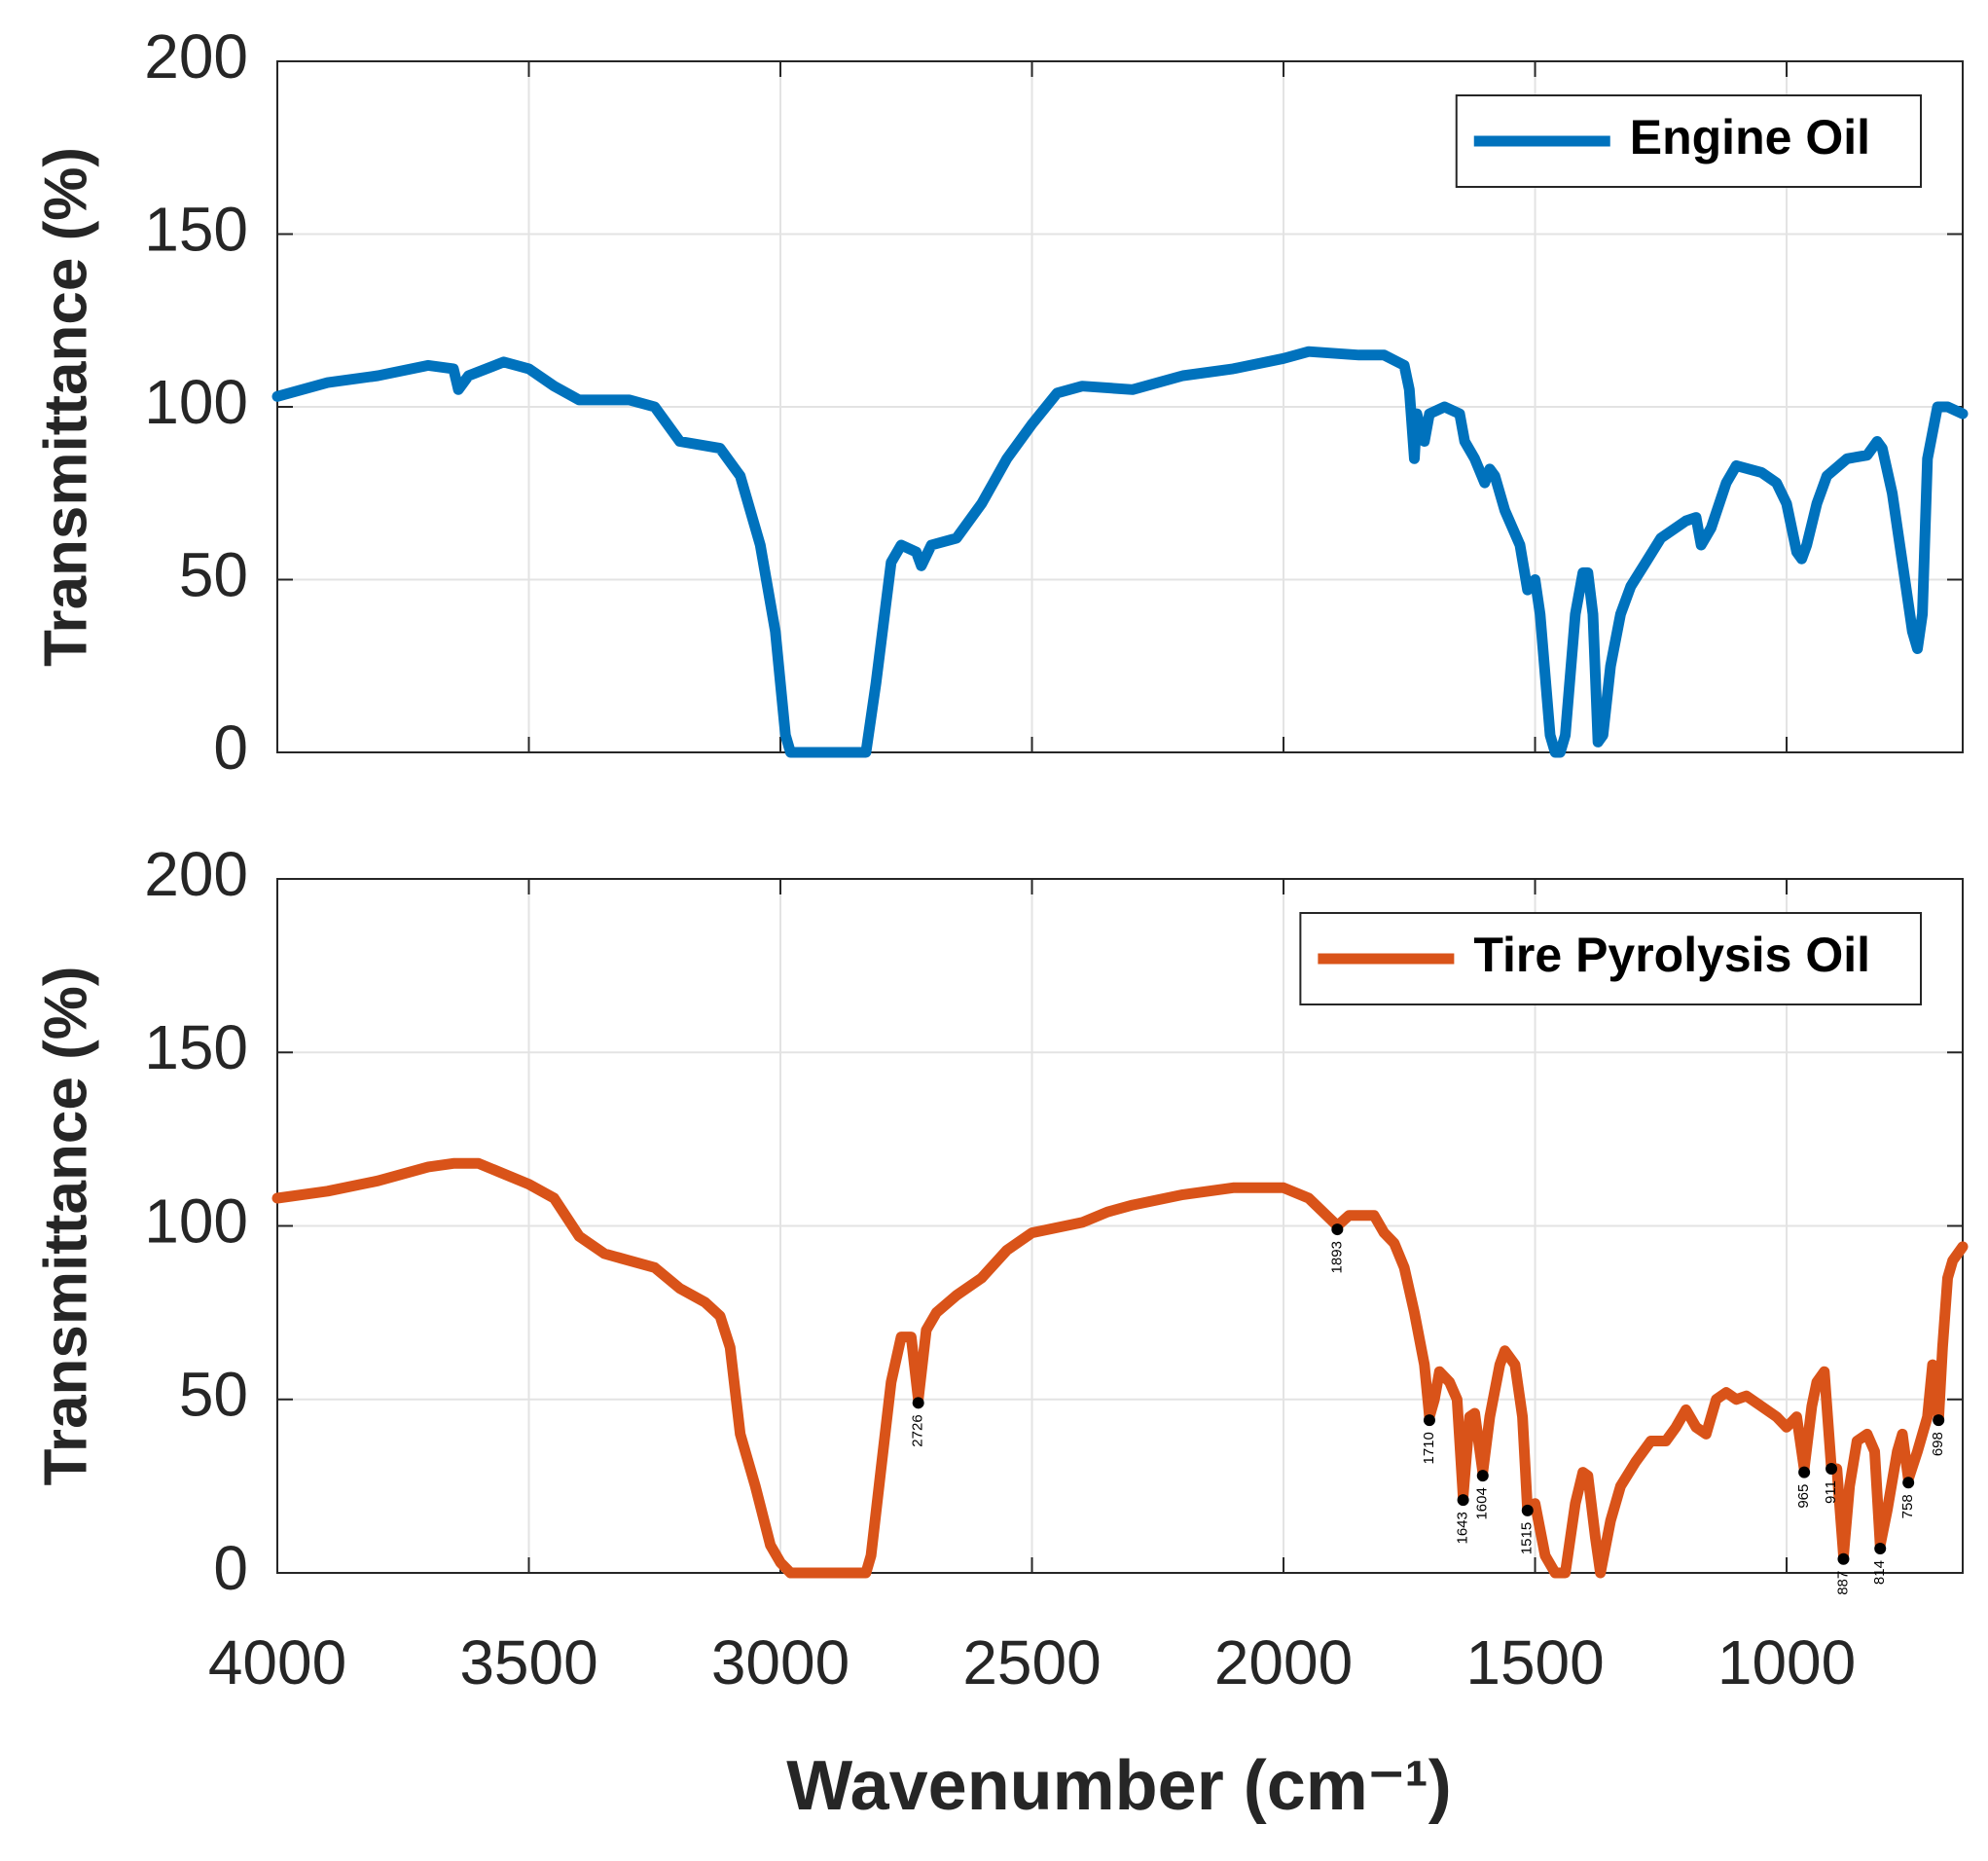 Image resolution: width=1988 pixels, height=1861 pixels. I want to click on annotation-label: 1893, so click(1336, 1257).